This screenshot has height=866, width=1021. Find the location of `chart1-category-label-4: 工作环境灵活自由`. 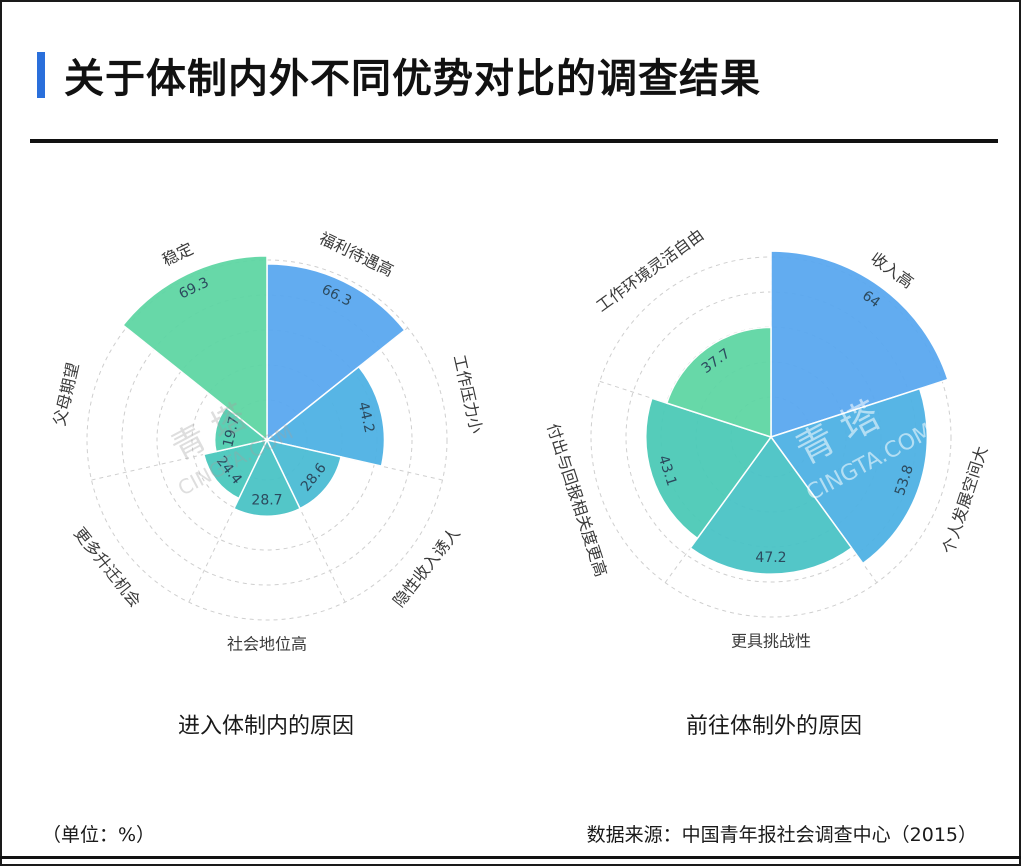

chart1-category-label-4: 工作环境灵活自由 is located at coordinates (650, 270).